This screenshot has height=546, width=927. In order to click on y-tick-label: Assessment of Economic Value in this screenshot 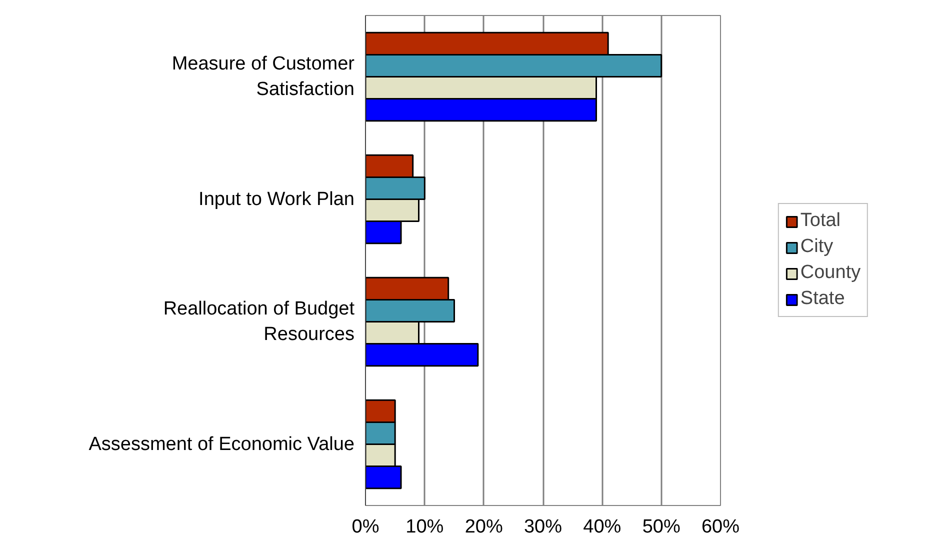, I will do `click(221, 444)`.